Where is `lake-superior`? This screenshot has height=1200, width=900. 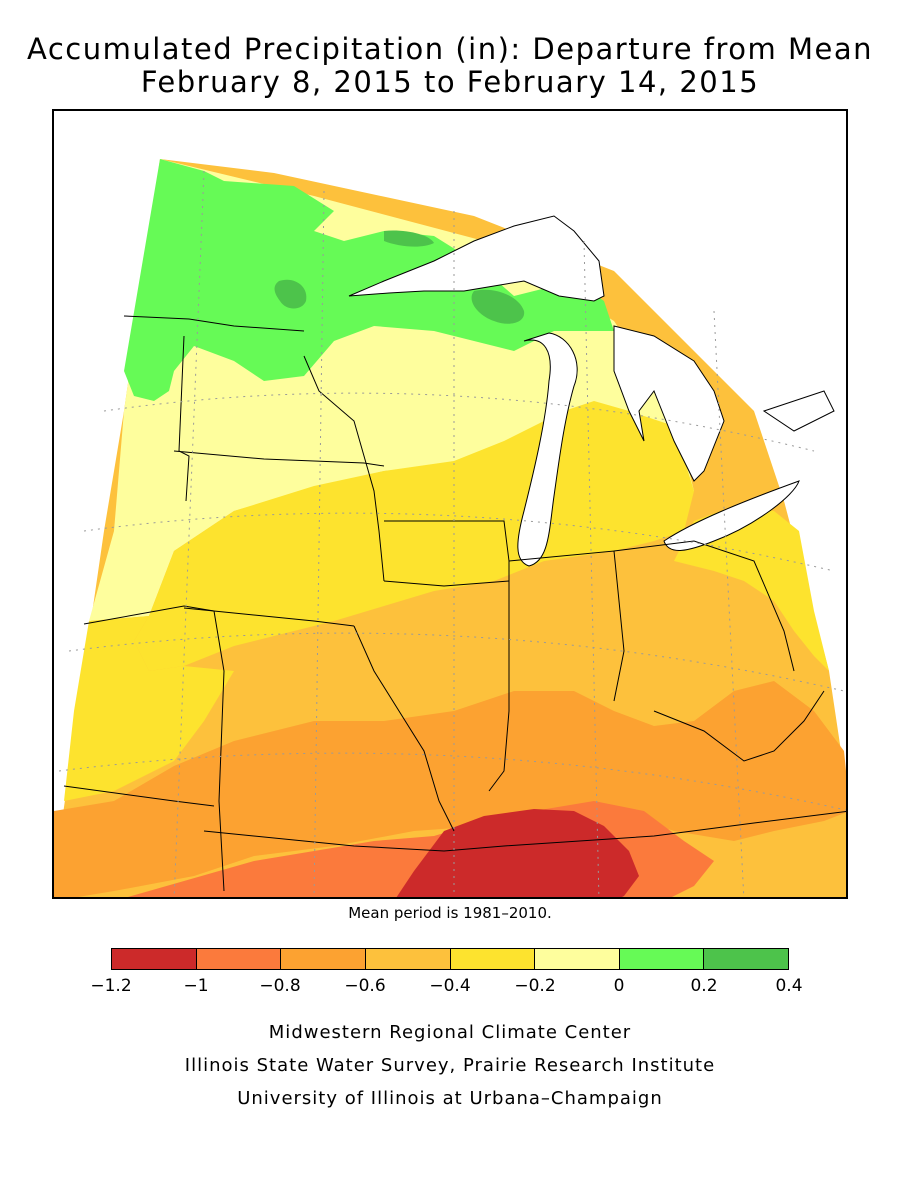 lake-superior is located at coordinates (476, 258).